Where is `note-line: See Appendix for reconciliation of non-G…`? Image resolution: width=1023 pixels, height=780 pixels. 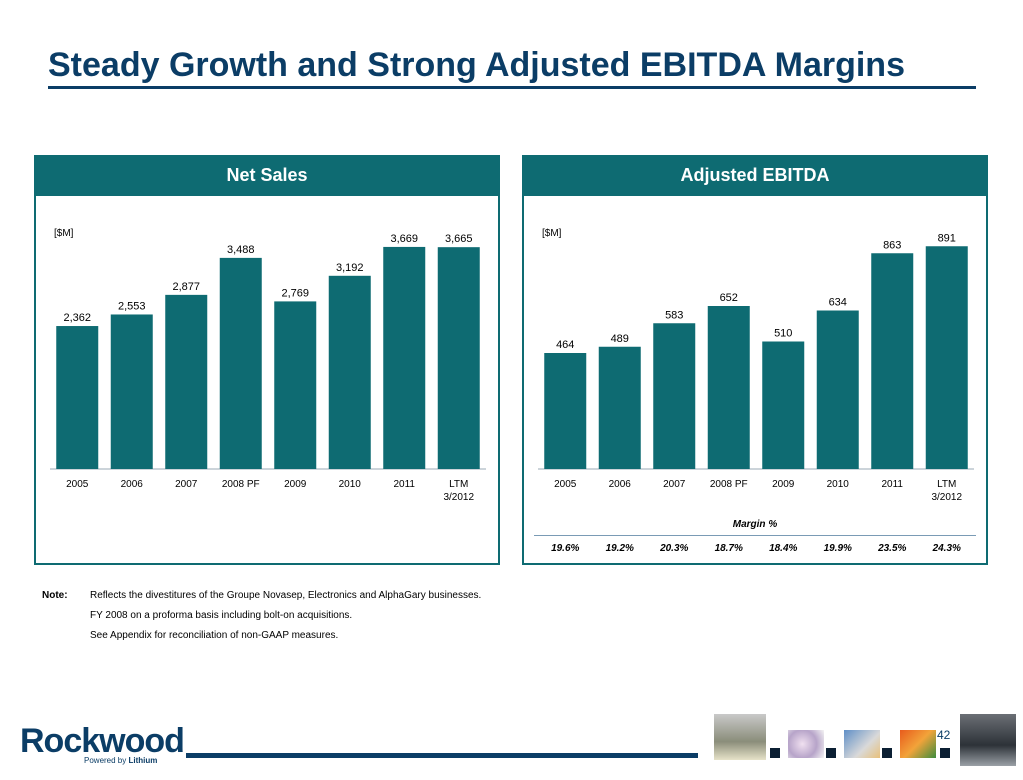 note-line: See Appendix for reconciliation of non-G… is located at coordinates (214, 635).